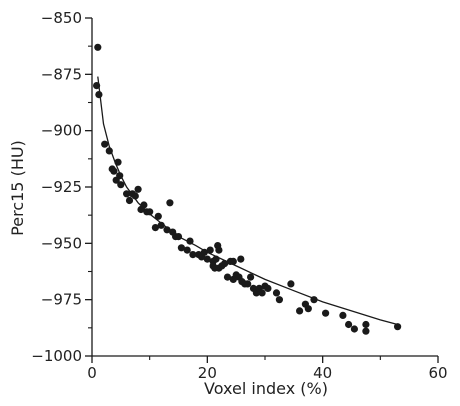 This screenshot has width=460, height=406. I want to click on y-tick-label: −850, so click(61, 18).